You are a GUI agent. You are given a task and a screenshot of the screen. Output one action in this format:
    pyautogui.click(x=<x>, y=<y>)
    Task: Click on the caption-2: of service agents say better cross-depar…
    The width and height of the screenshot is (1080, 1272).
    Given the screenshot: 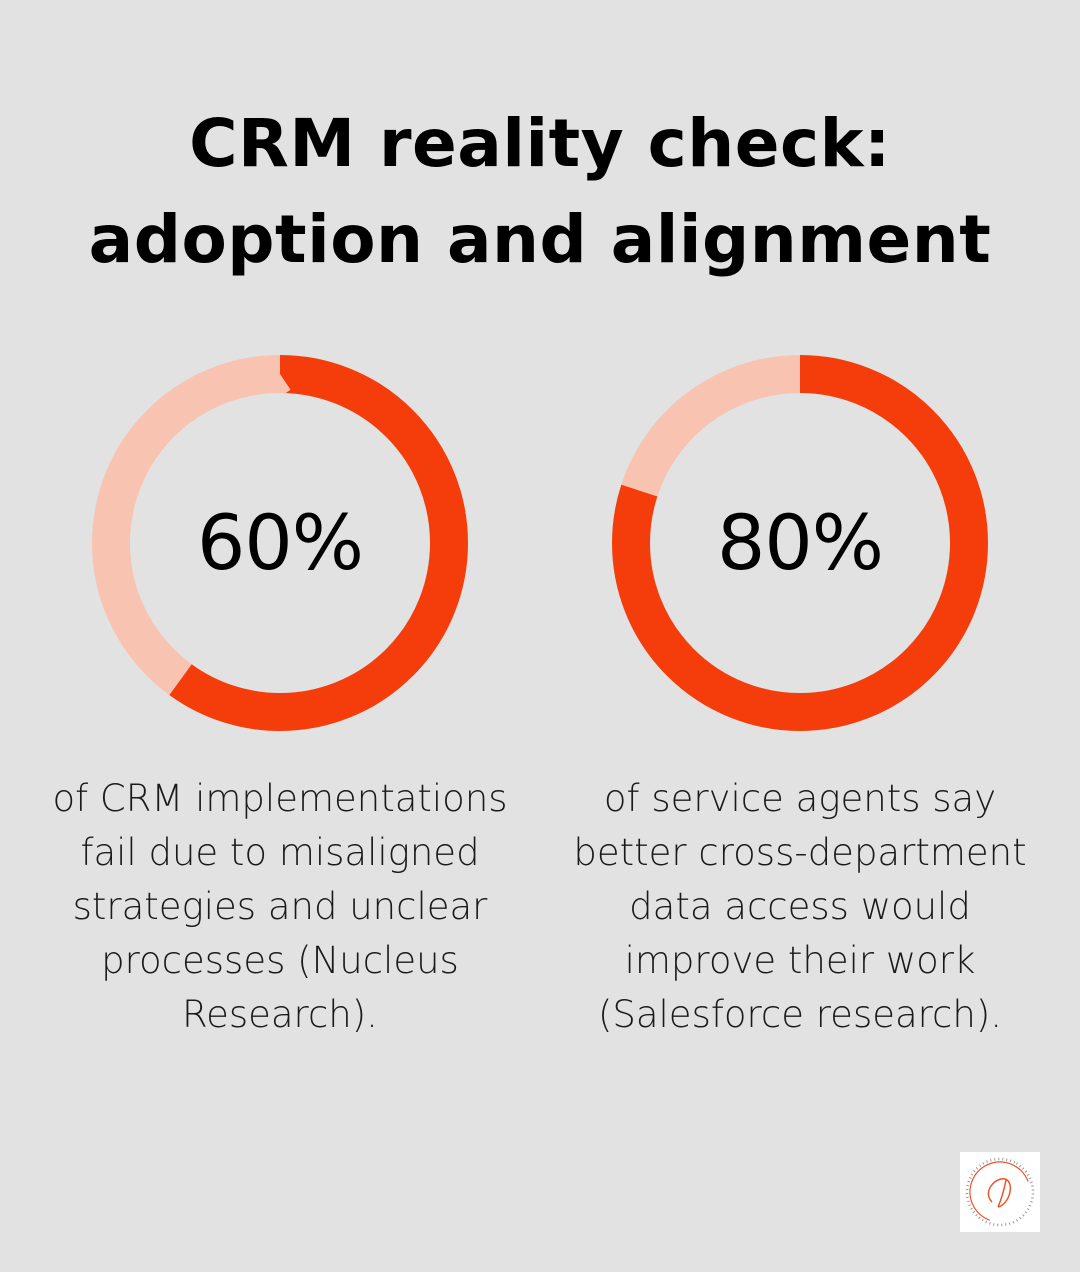 What is the action you would take?
    pyautogui.click(x=800, y=906)
    